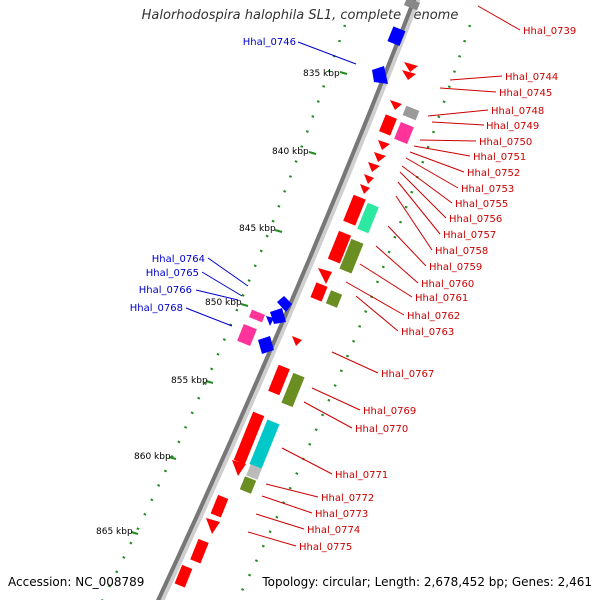 The height and width of the screenshot is (600, 600). Describe the element at coordinates (381, 429) in the screenshot. I see `gene-label-hhal-0770: Hhal_0770` at that location.